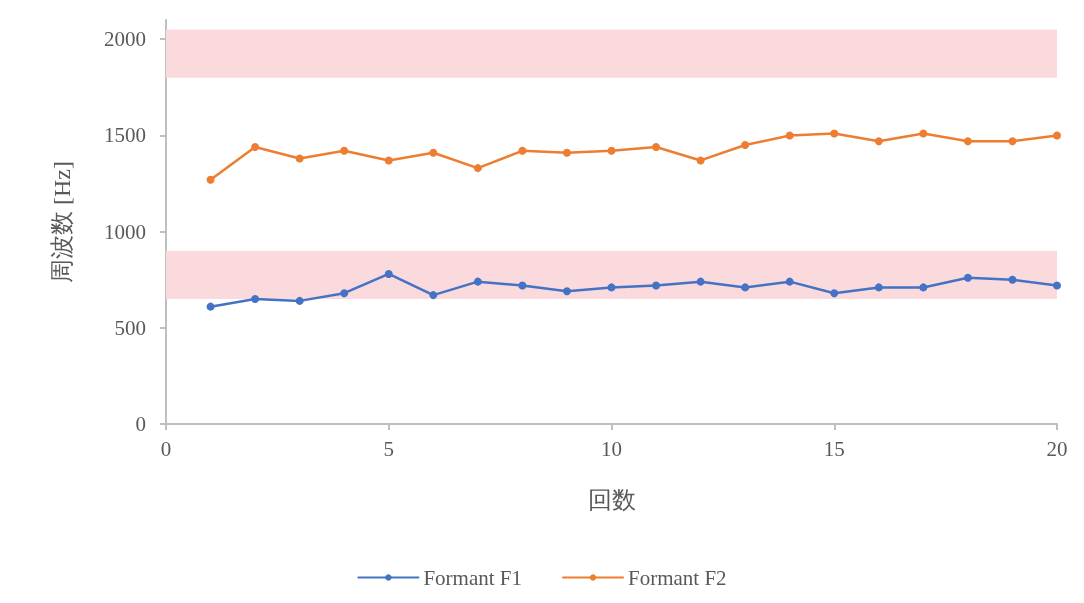 The image size is (1084, 603). Describe the element at coordinates (62, 222) in the screenshot. I see `y-axis-title: 周波数 [Hz]` at that location.